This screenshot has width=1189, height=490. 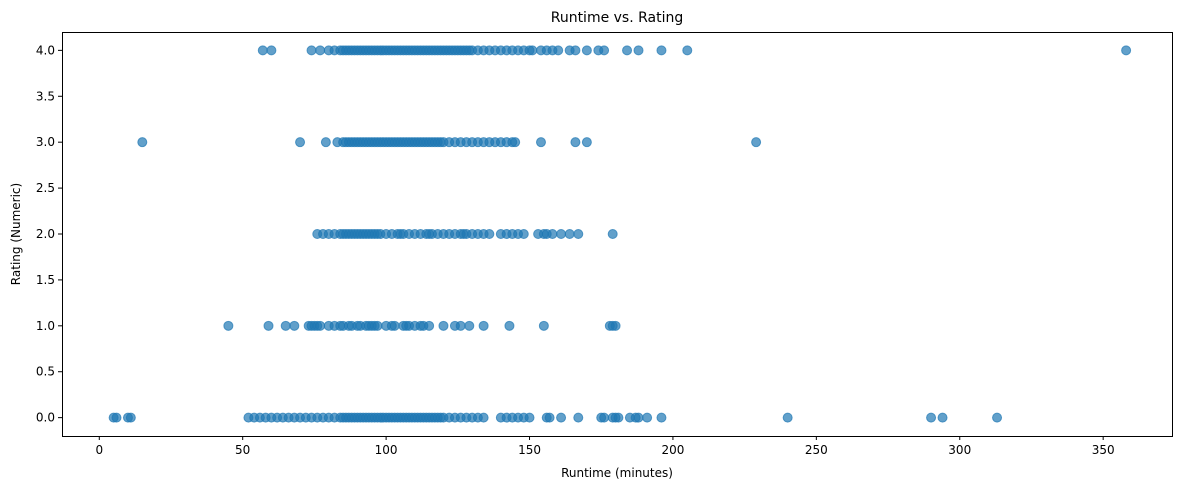 What do you see at coordinates (617, 473) in the screenshot?
I see `x-axis-label: Runtime (minutes)` at bounding box center [617, 473].